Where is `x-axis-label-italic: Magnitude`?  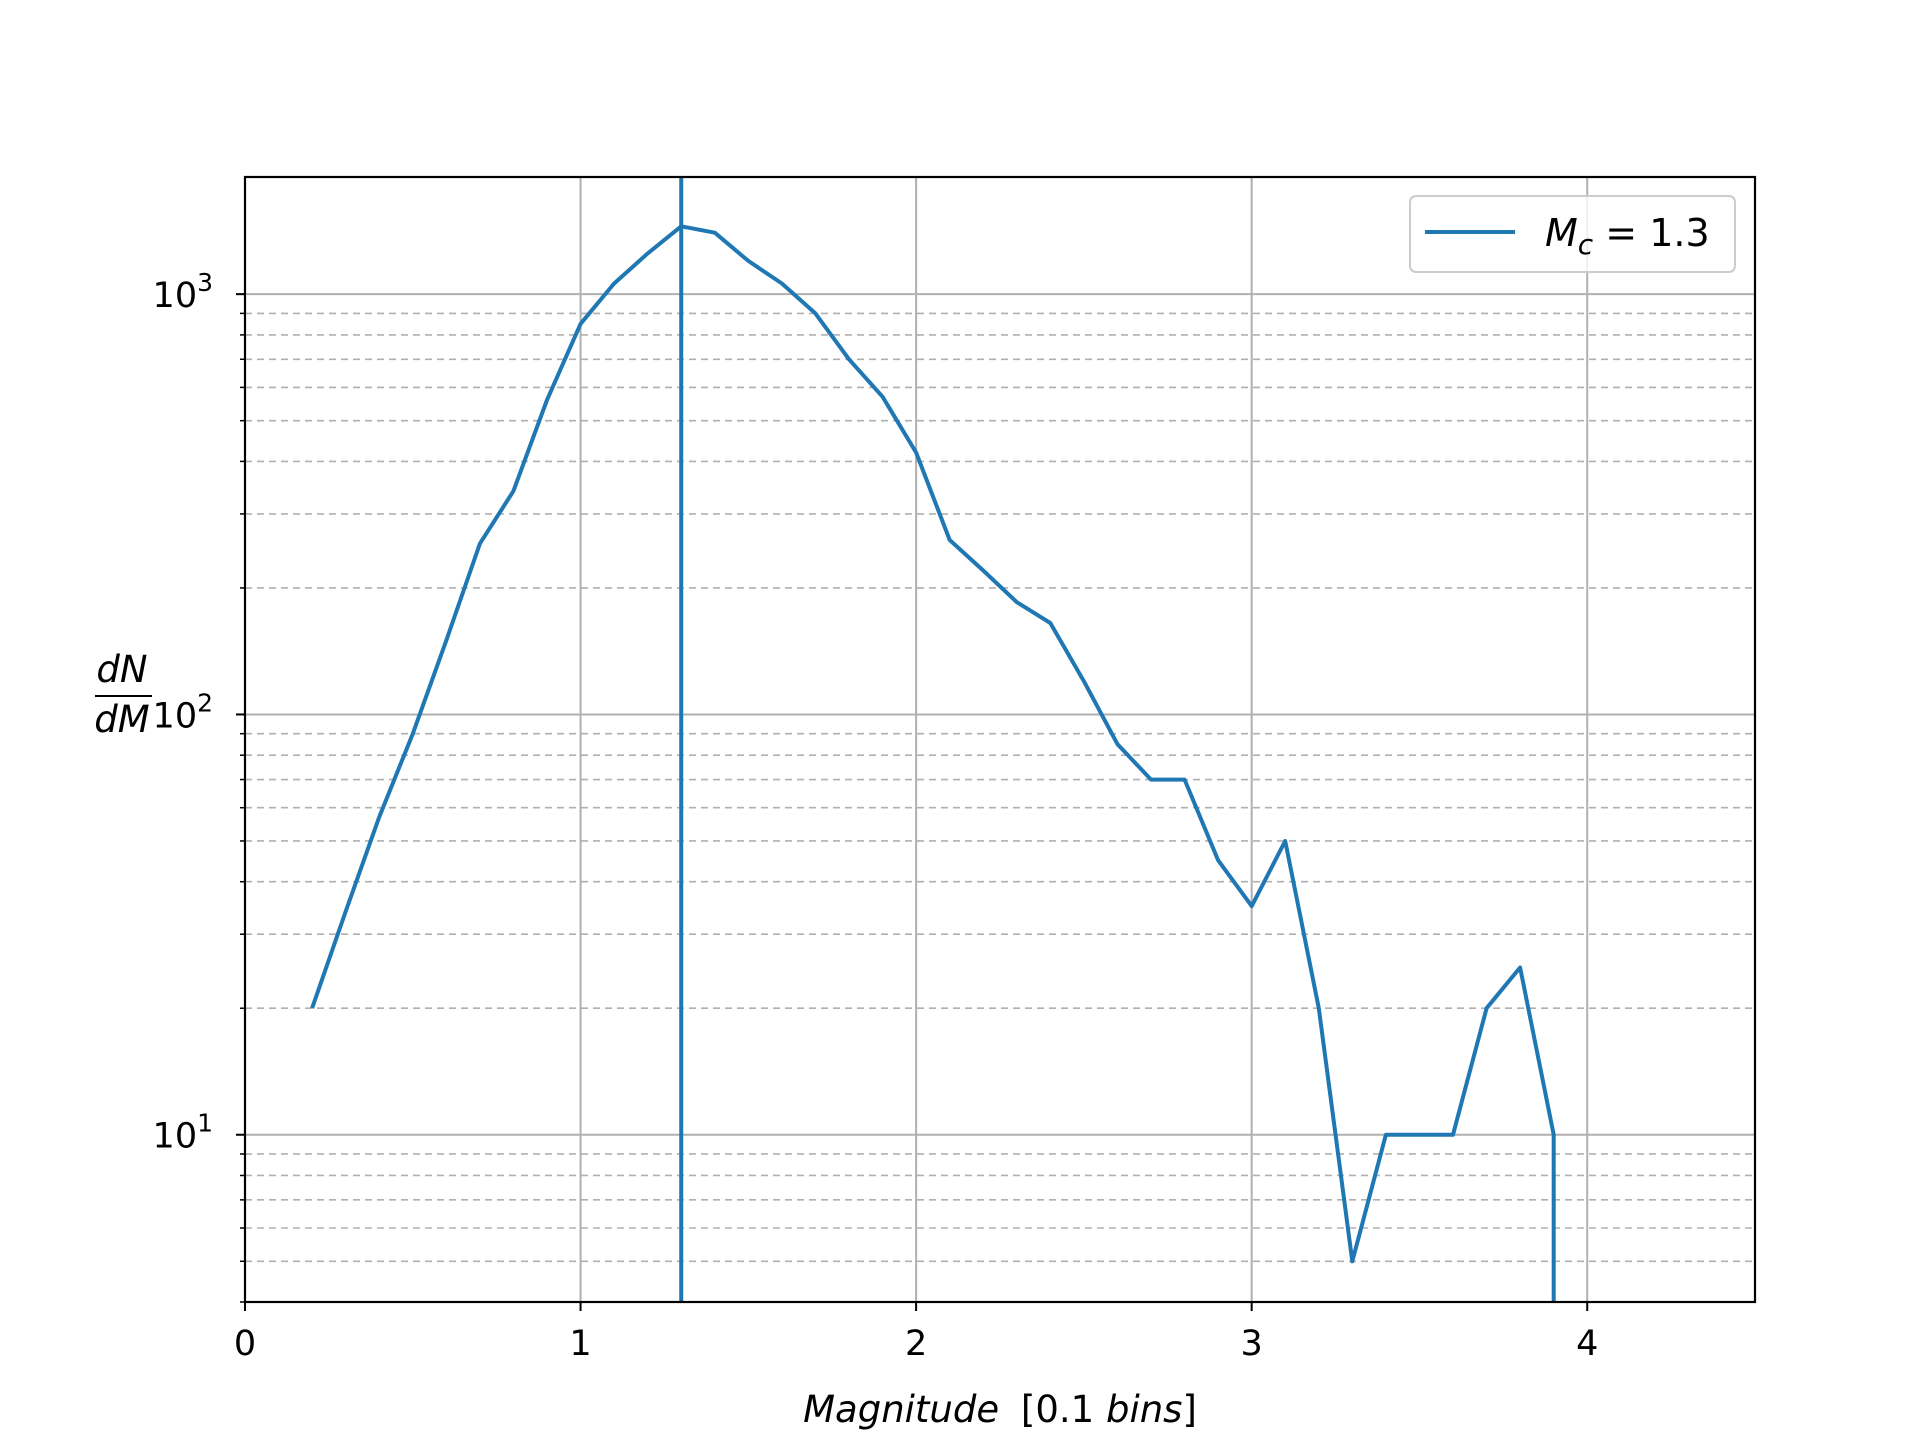 x-axis-label-italic: Magnitude is located at coordinates (901, 1409).